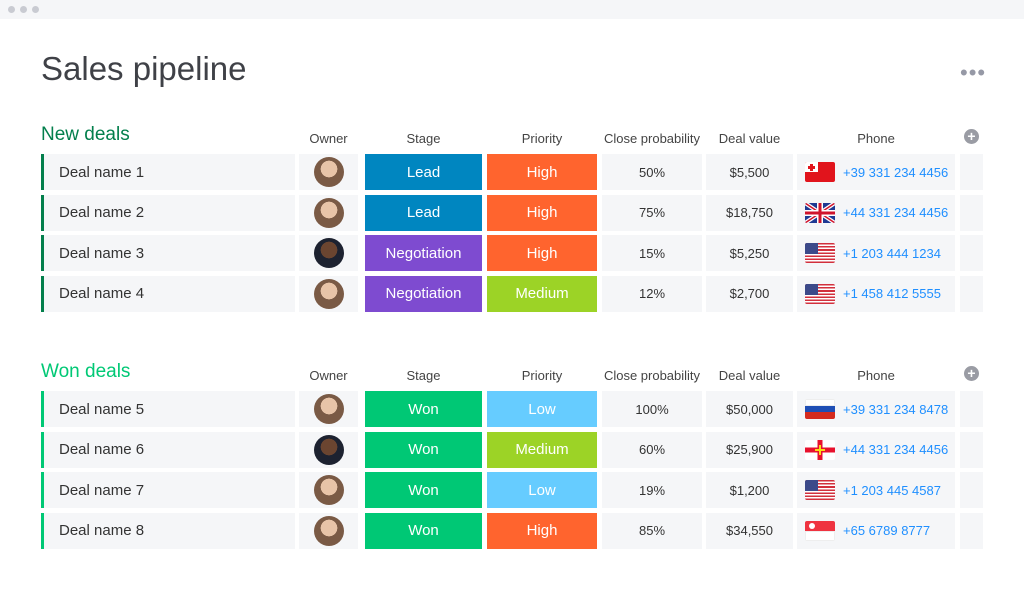 The width and height of the screenshot is (1024, 593). What do you see at coordinates (749, 409) in the screenshot?
I see `deal-value: $50,000` at bounding box center [749, 409].